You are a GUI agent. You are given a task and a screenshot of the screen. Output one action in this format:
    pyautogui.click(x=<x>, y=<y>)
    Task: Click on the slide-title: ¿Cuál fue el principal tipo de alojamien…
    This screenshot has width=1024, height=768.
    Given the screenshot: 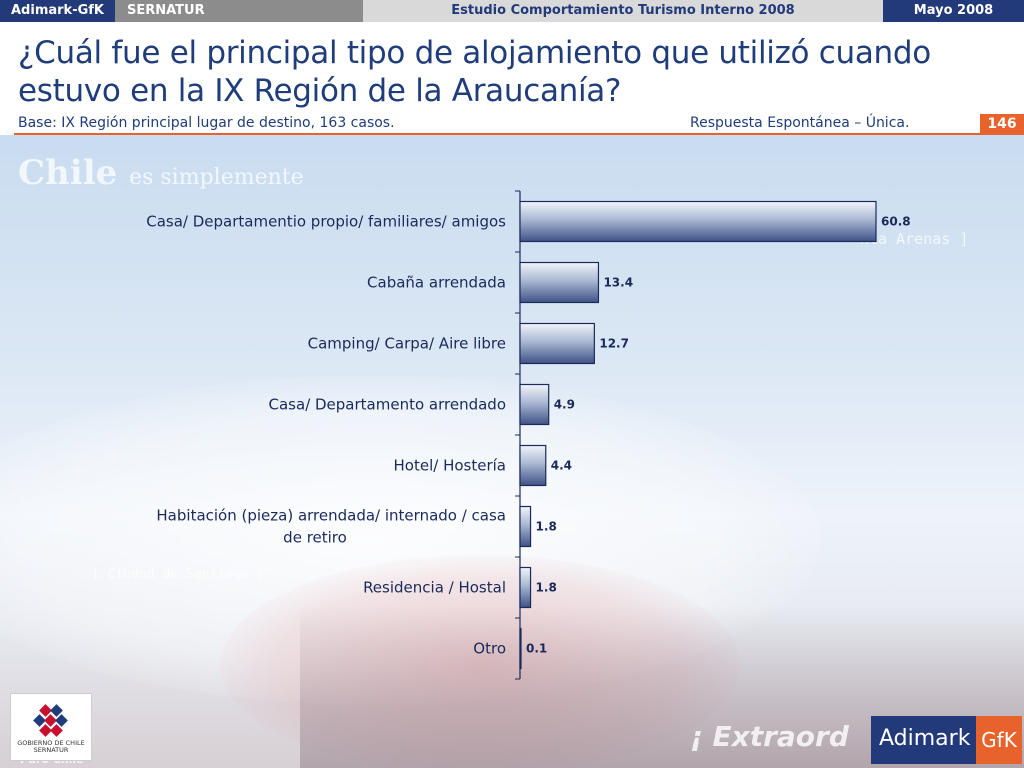 What is the action you would take?
    pyautogui.click(x=474, y=72)
    